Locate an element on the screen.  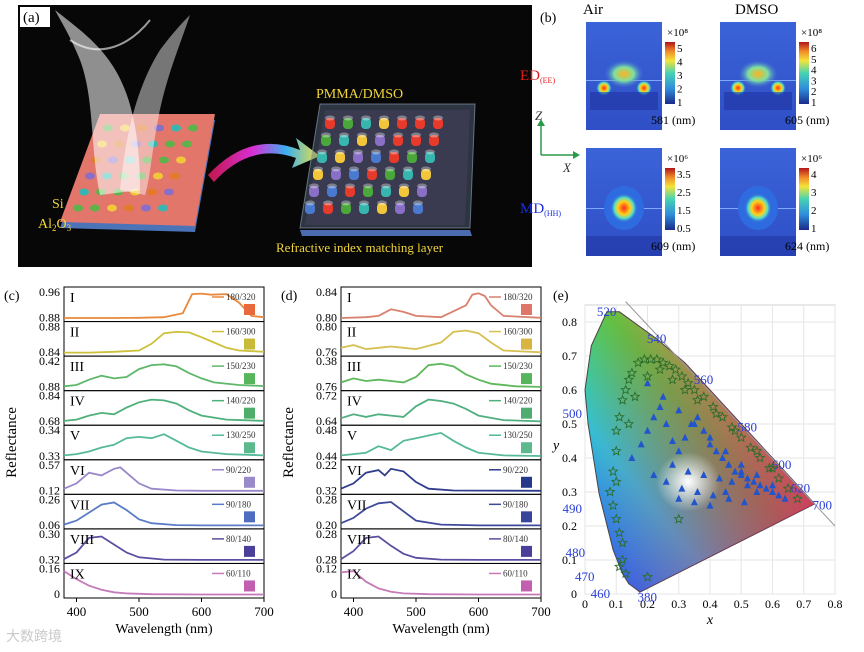
x-tick-label: 0.3 is located at coordinates (678, 604).